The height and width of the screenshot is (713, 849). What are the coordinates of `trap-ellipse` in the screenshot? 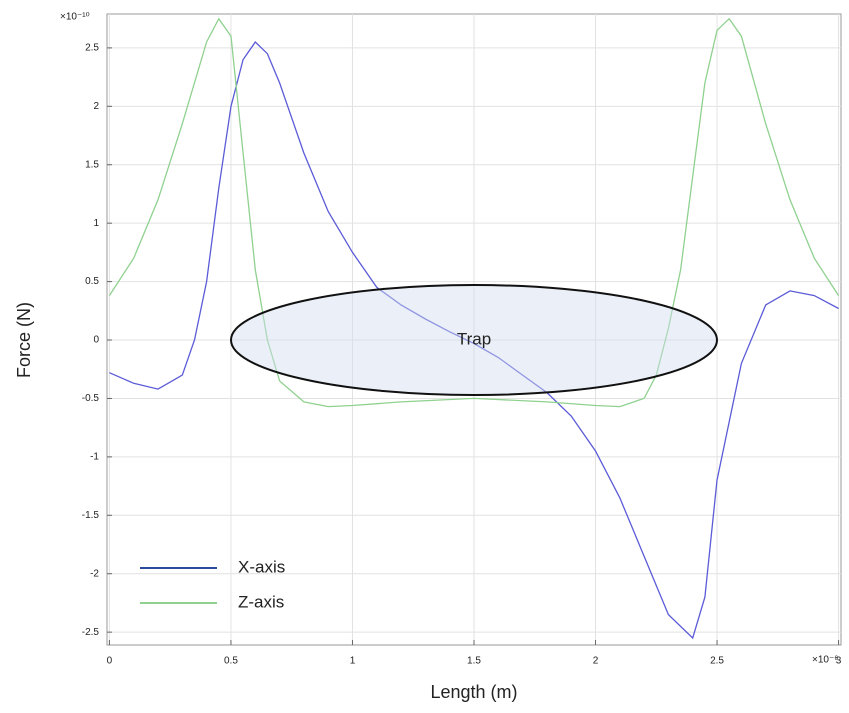 It's located at (474, 340).